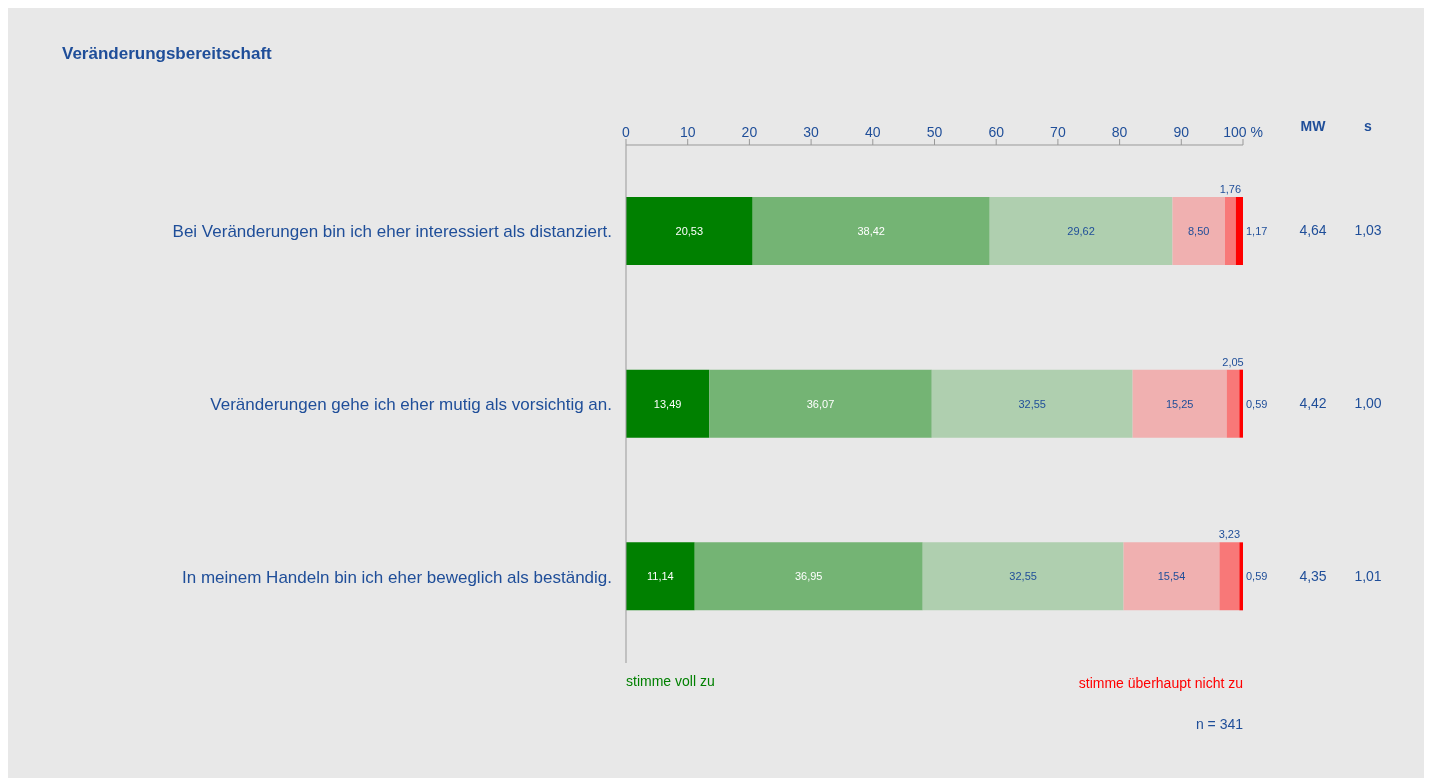  What do you see at coordinates (1243, 132) in the screenshot?
I see `x-tick-label: 100 %` at bounding box center [1243, 132].